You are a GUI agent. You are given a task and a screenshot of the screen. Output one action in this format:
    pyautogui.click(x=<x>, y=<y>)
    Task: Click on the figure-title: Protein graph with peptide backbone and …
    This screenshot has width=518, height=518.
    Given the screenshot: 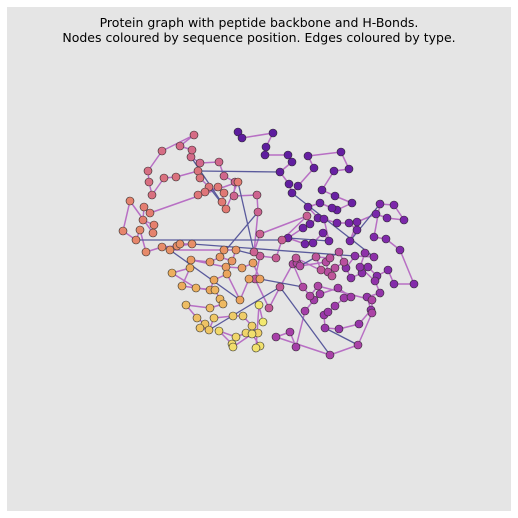 What is the action you would take?
    pyautogui.click(x=259, y=30)
    